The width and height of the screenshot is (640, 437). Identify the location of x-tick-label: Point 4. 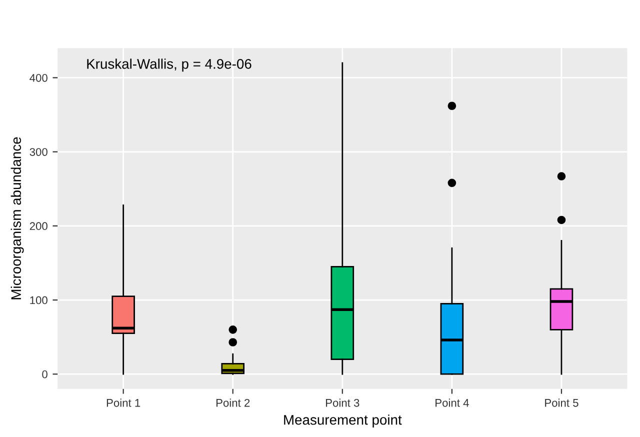
(452, 402).